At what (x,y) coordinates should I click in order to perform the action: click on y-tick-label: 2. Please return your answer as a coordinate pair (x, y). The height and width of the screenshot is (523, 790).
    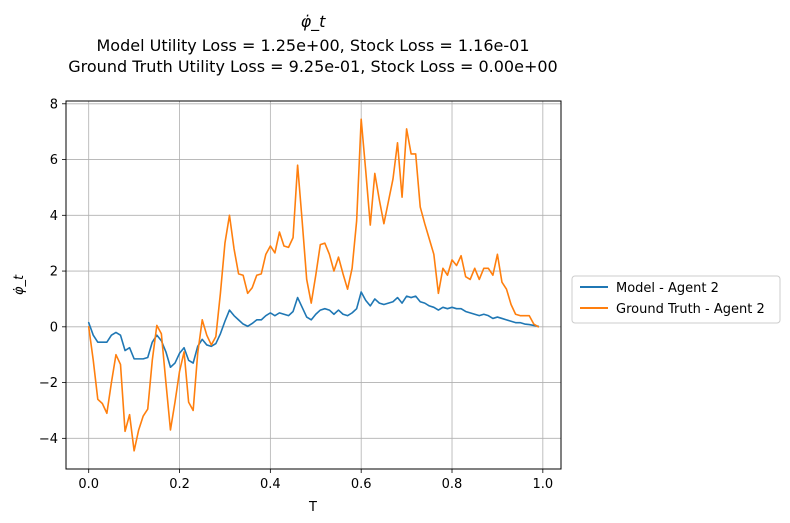
    Looking at the image, I should click on (54, 272).